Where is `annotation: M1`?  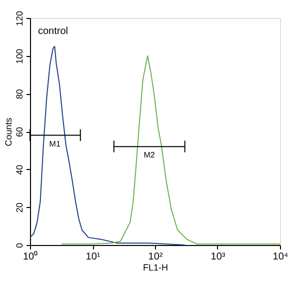 annotation: M1 is located at coordinates (55, 143).